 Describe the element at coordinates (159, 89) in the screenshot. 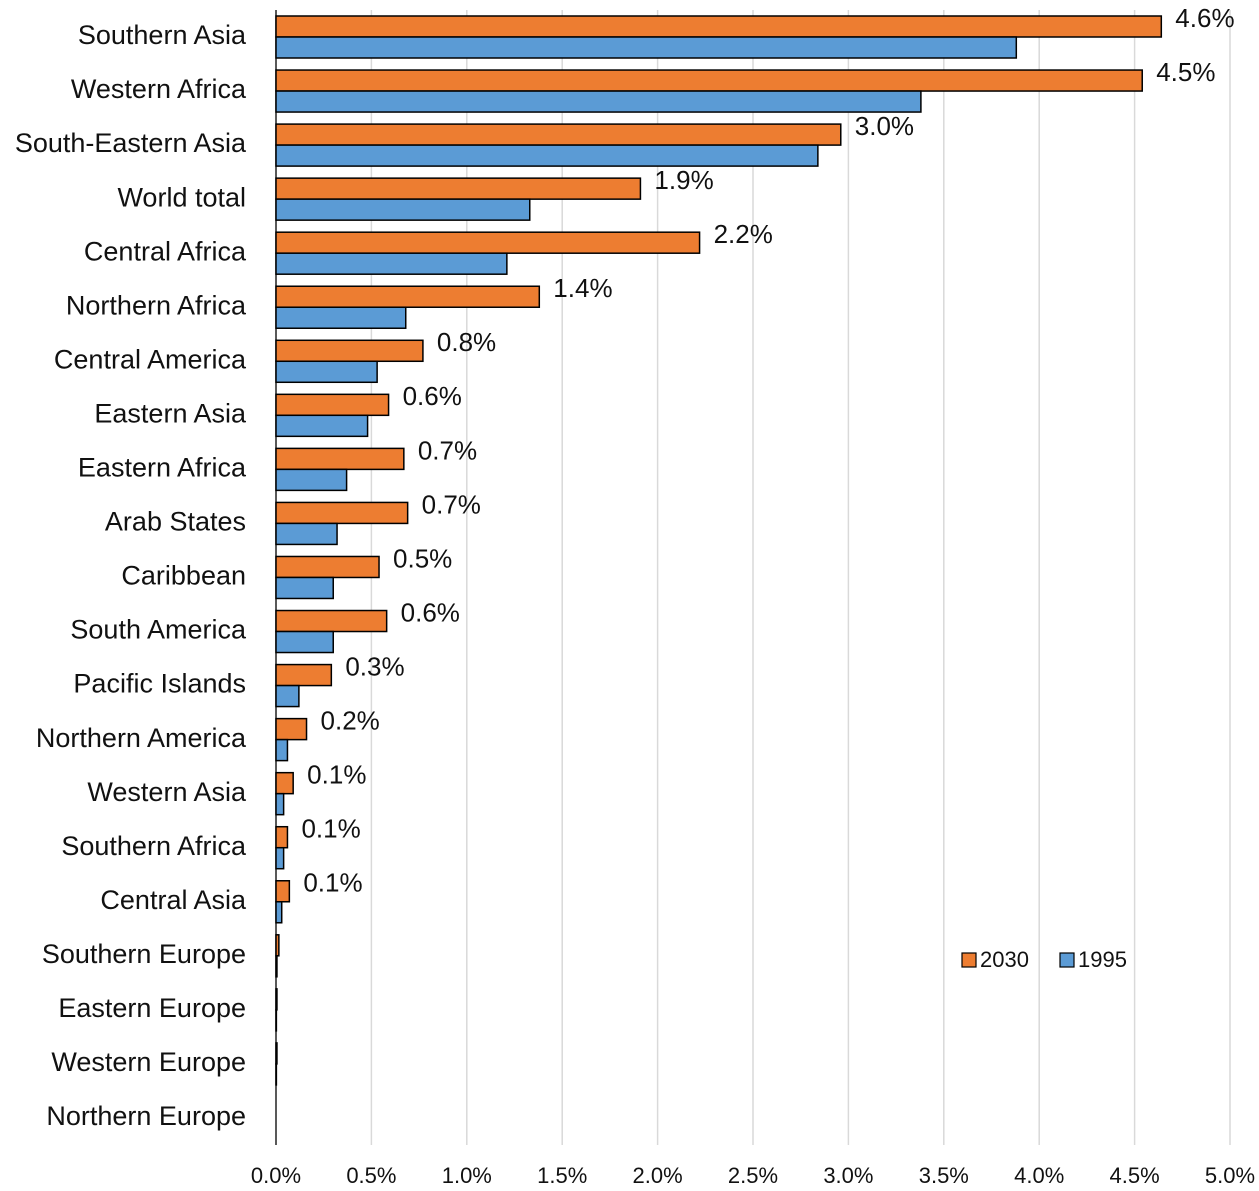

I see `y-tick-label: Western Africa` at that location.